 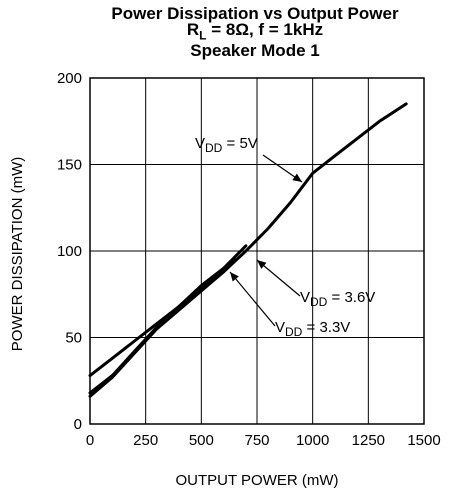 I want to click on chart-subtitle-2: Speaker Mode 1, so click(x=255, y=51).